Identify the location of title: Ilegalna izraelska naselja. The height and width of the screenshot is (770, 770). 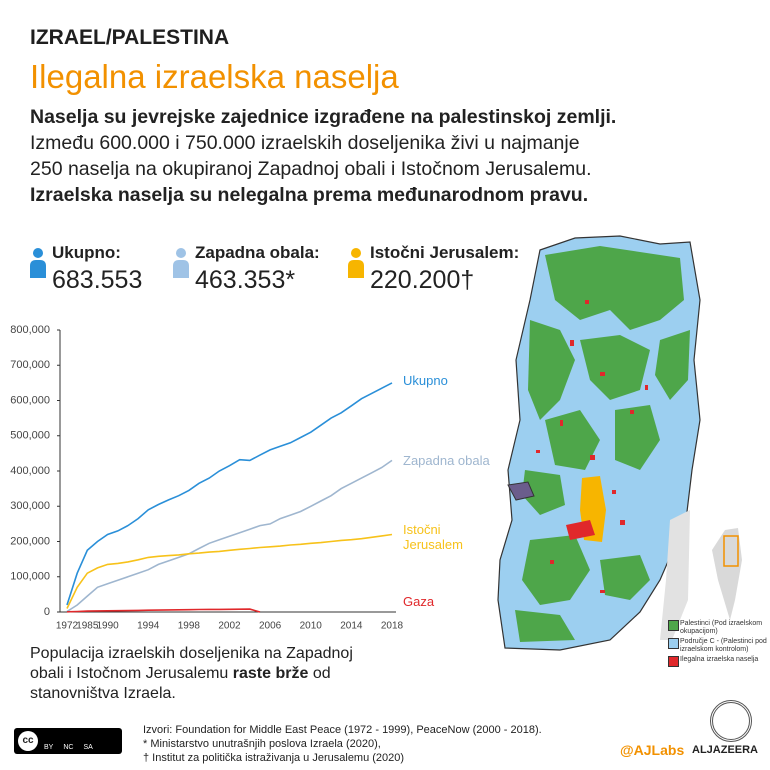
(214, 76).